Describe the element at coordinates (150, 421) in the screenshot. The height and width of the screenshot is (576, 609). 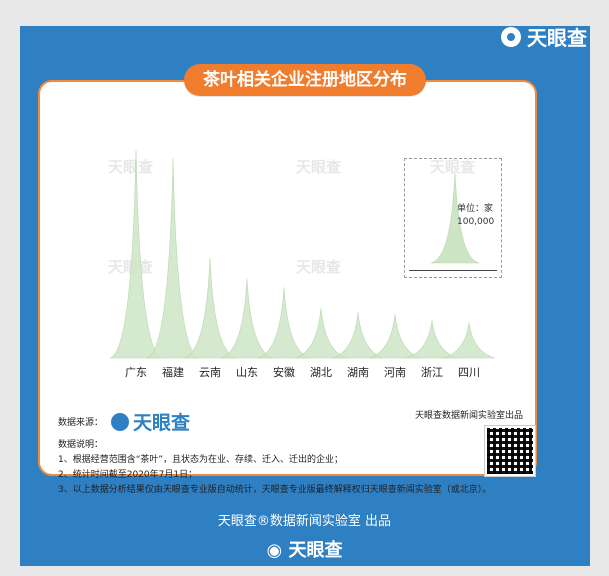
I see `source-brand: 天眼查` at that location.